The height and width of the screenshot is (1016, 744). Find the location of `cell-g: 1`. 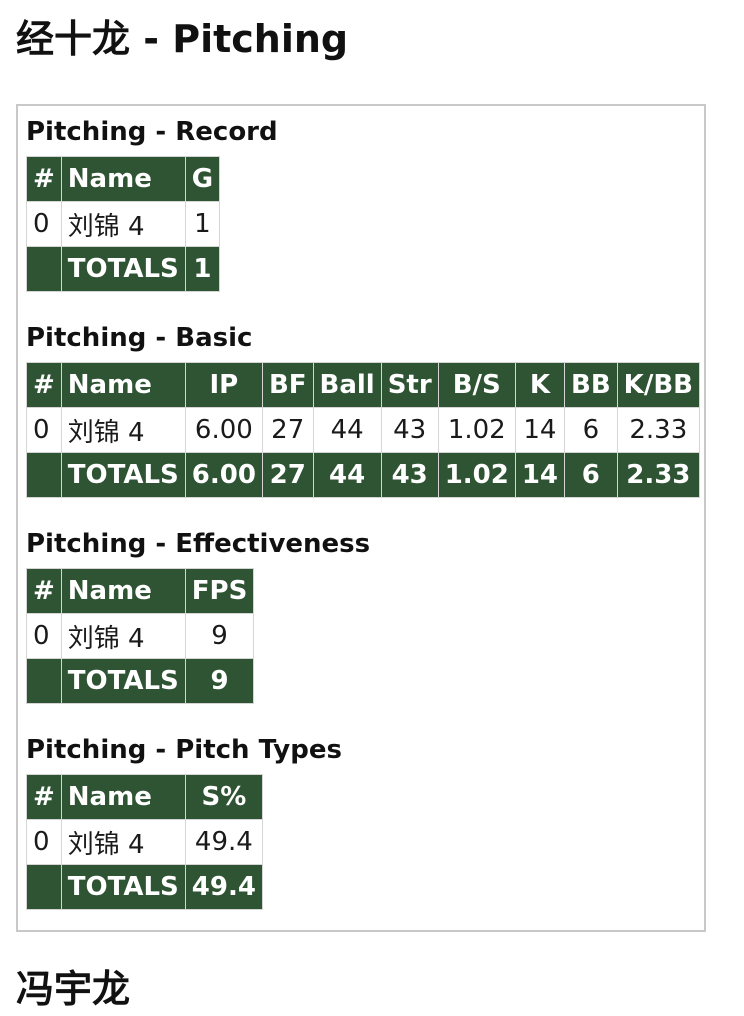

cell-g: 1 is located at coordinates (202, 224).